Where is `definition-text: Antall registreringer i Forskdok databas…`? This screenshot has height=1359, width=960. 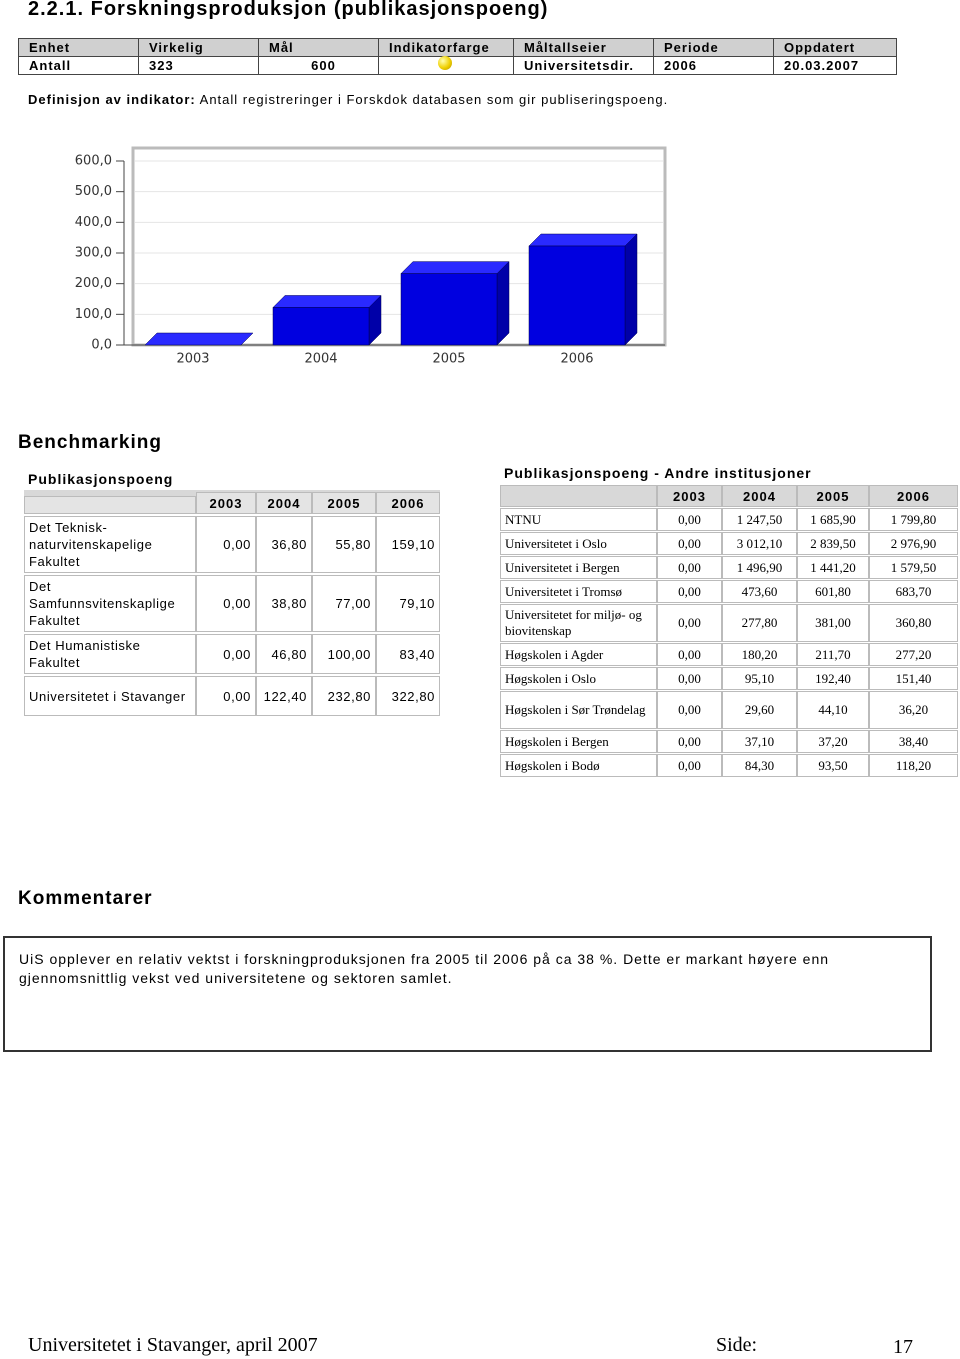
definition-text: Antall registreringer i Forskdok databas… is located at coordinates (434, 99).